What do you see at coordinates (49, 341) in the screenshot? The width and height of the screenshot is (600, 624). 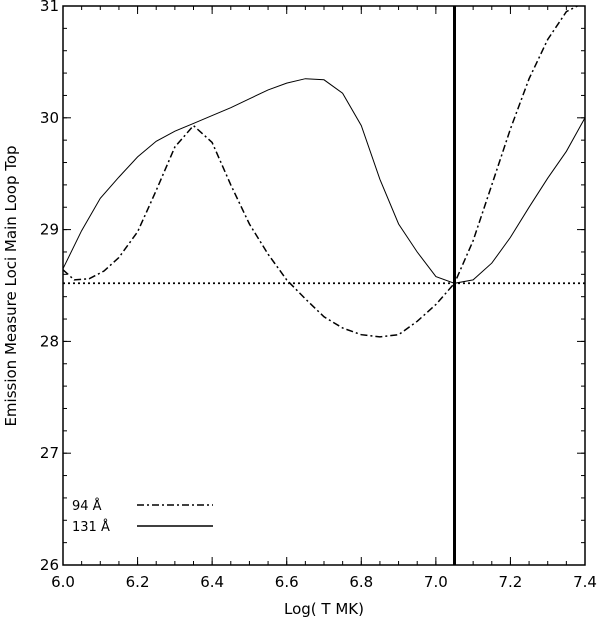 I see `y-tick-label: 28` at bounding box center [49, 341].